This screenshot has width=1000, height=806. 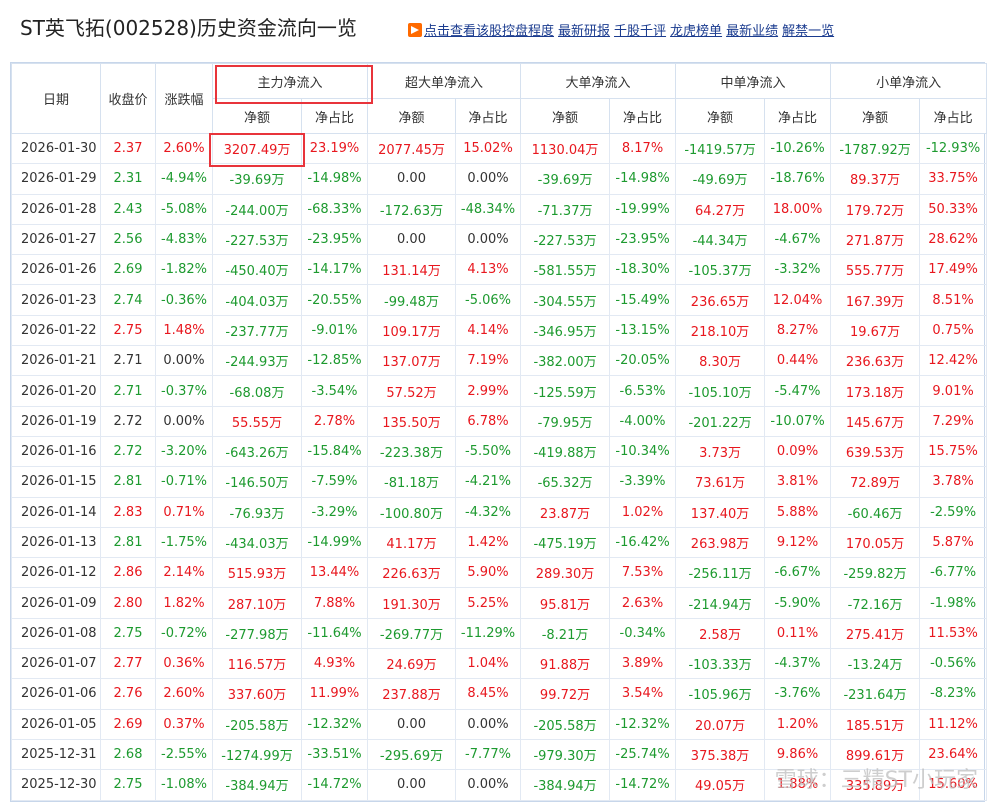 I want to click on cell-small-ratio: 5.87%, so click(x=953, y=542).